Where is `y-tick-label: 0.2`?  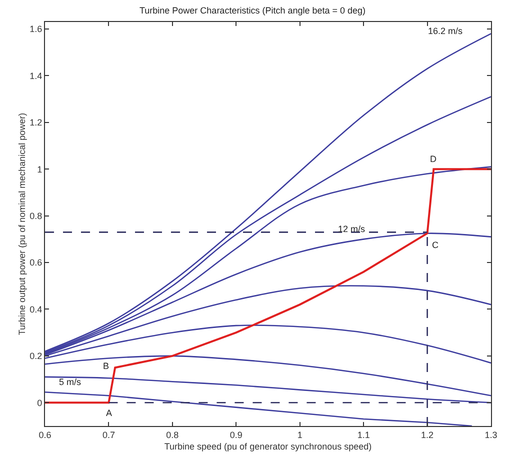 y-tick-label: 0.2 is located at coordinates (36, 356).